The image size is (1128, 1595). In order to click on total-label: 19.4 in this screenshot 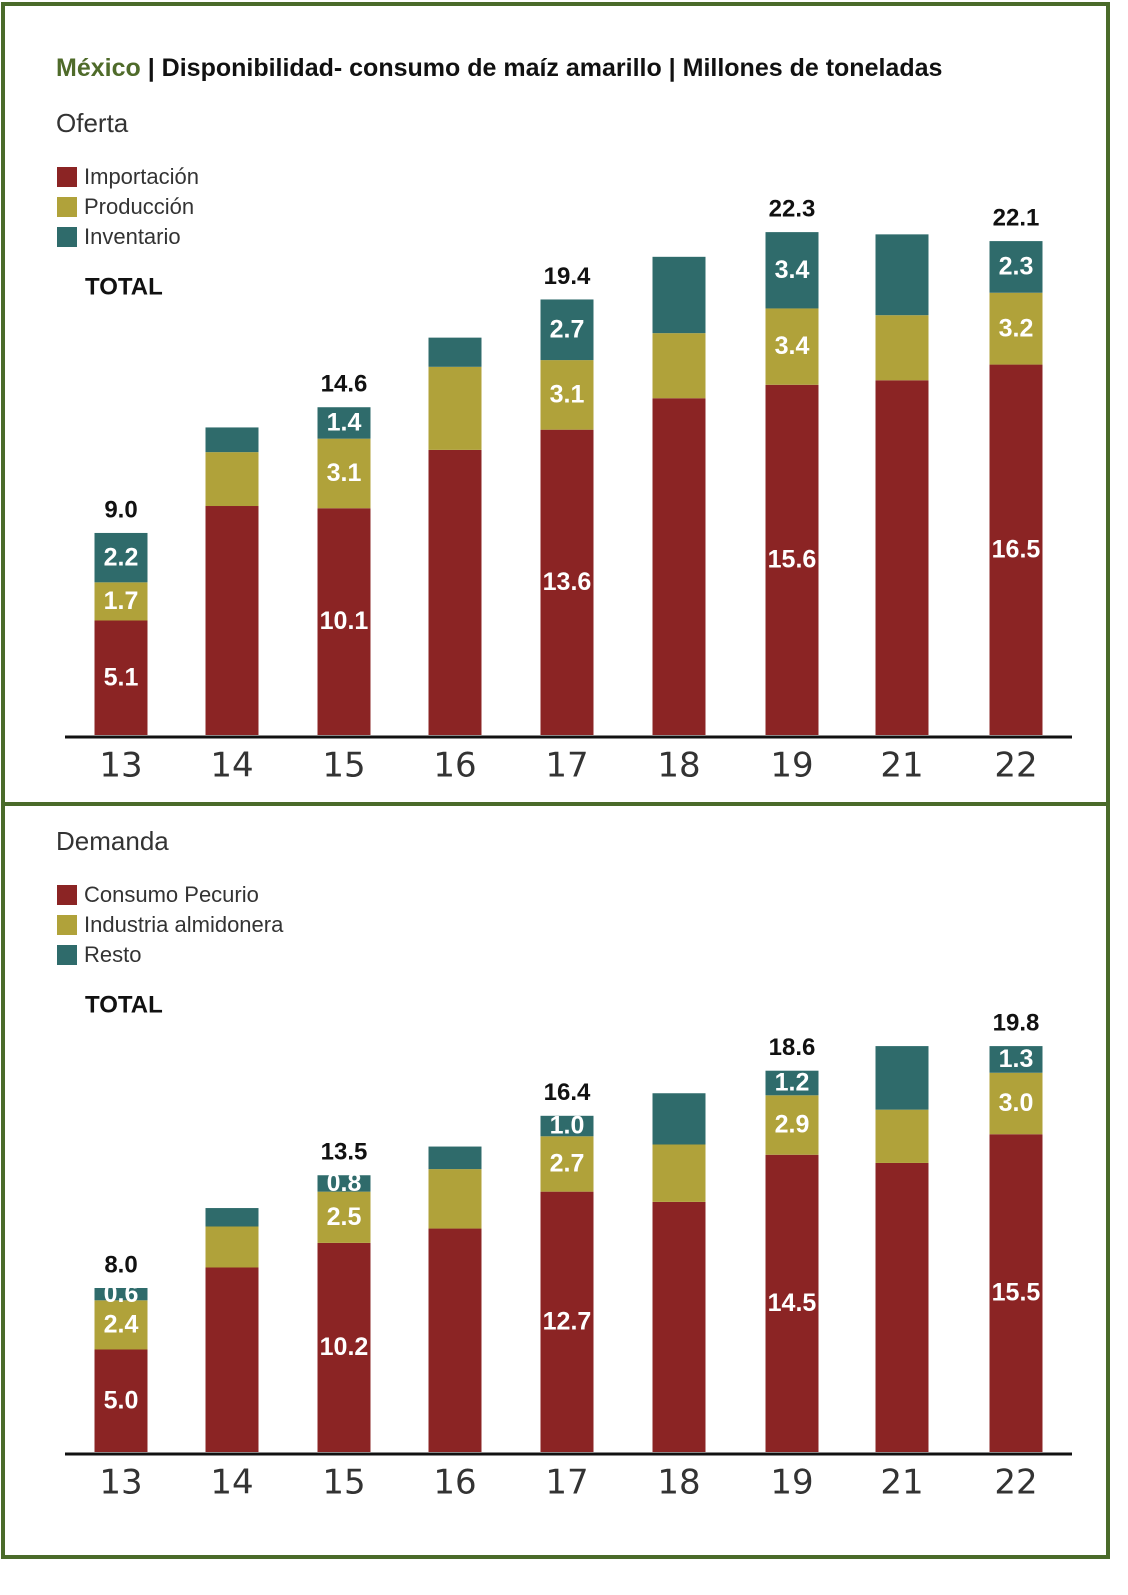, I will do `click(567, 276)`.